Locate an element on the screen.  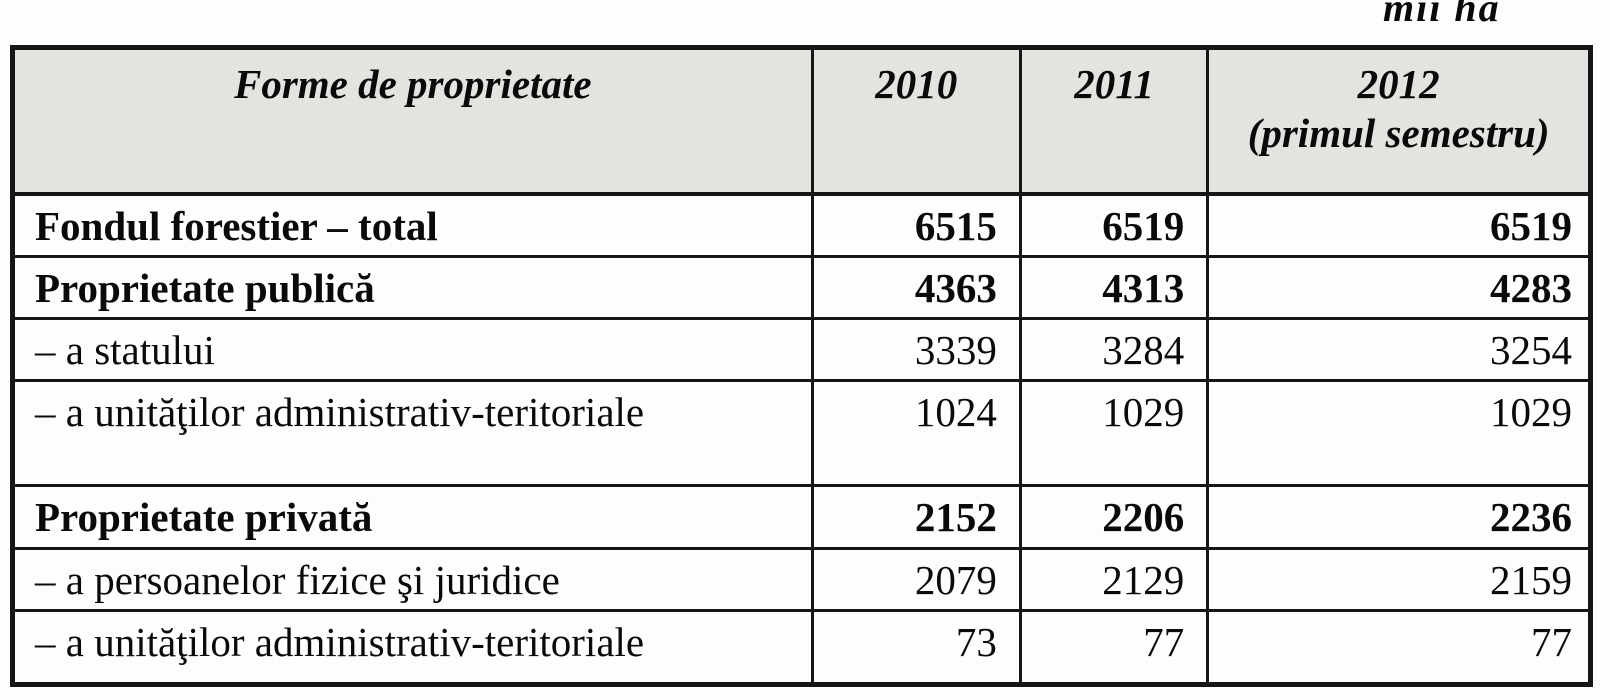
row-label: Fondul forestier – total is located at coordinates (412, 225).